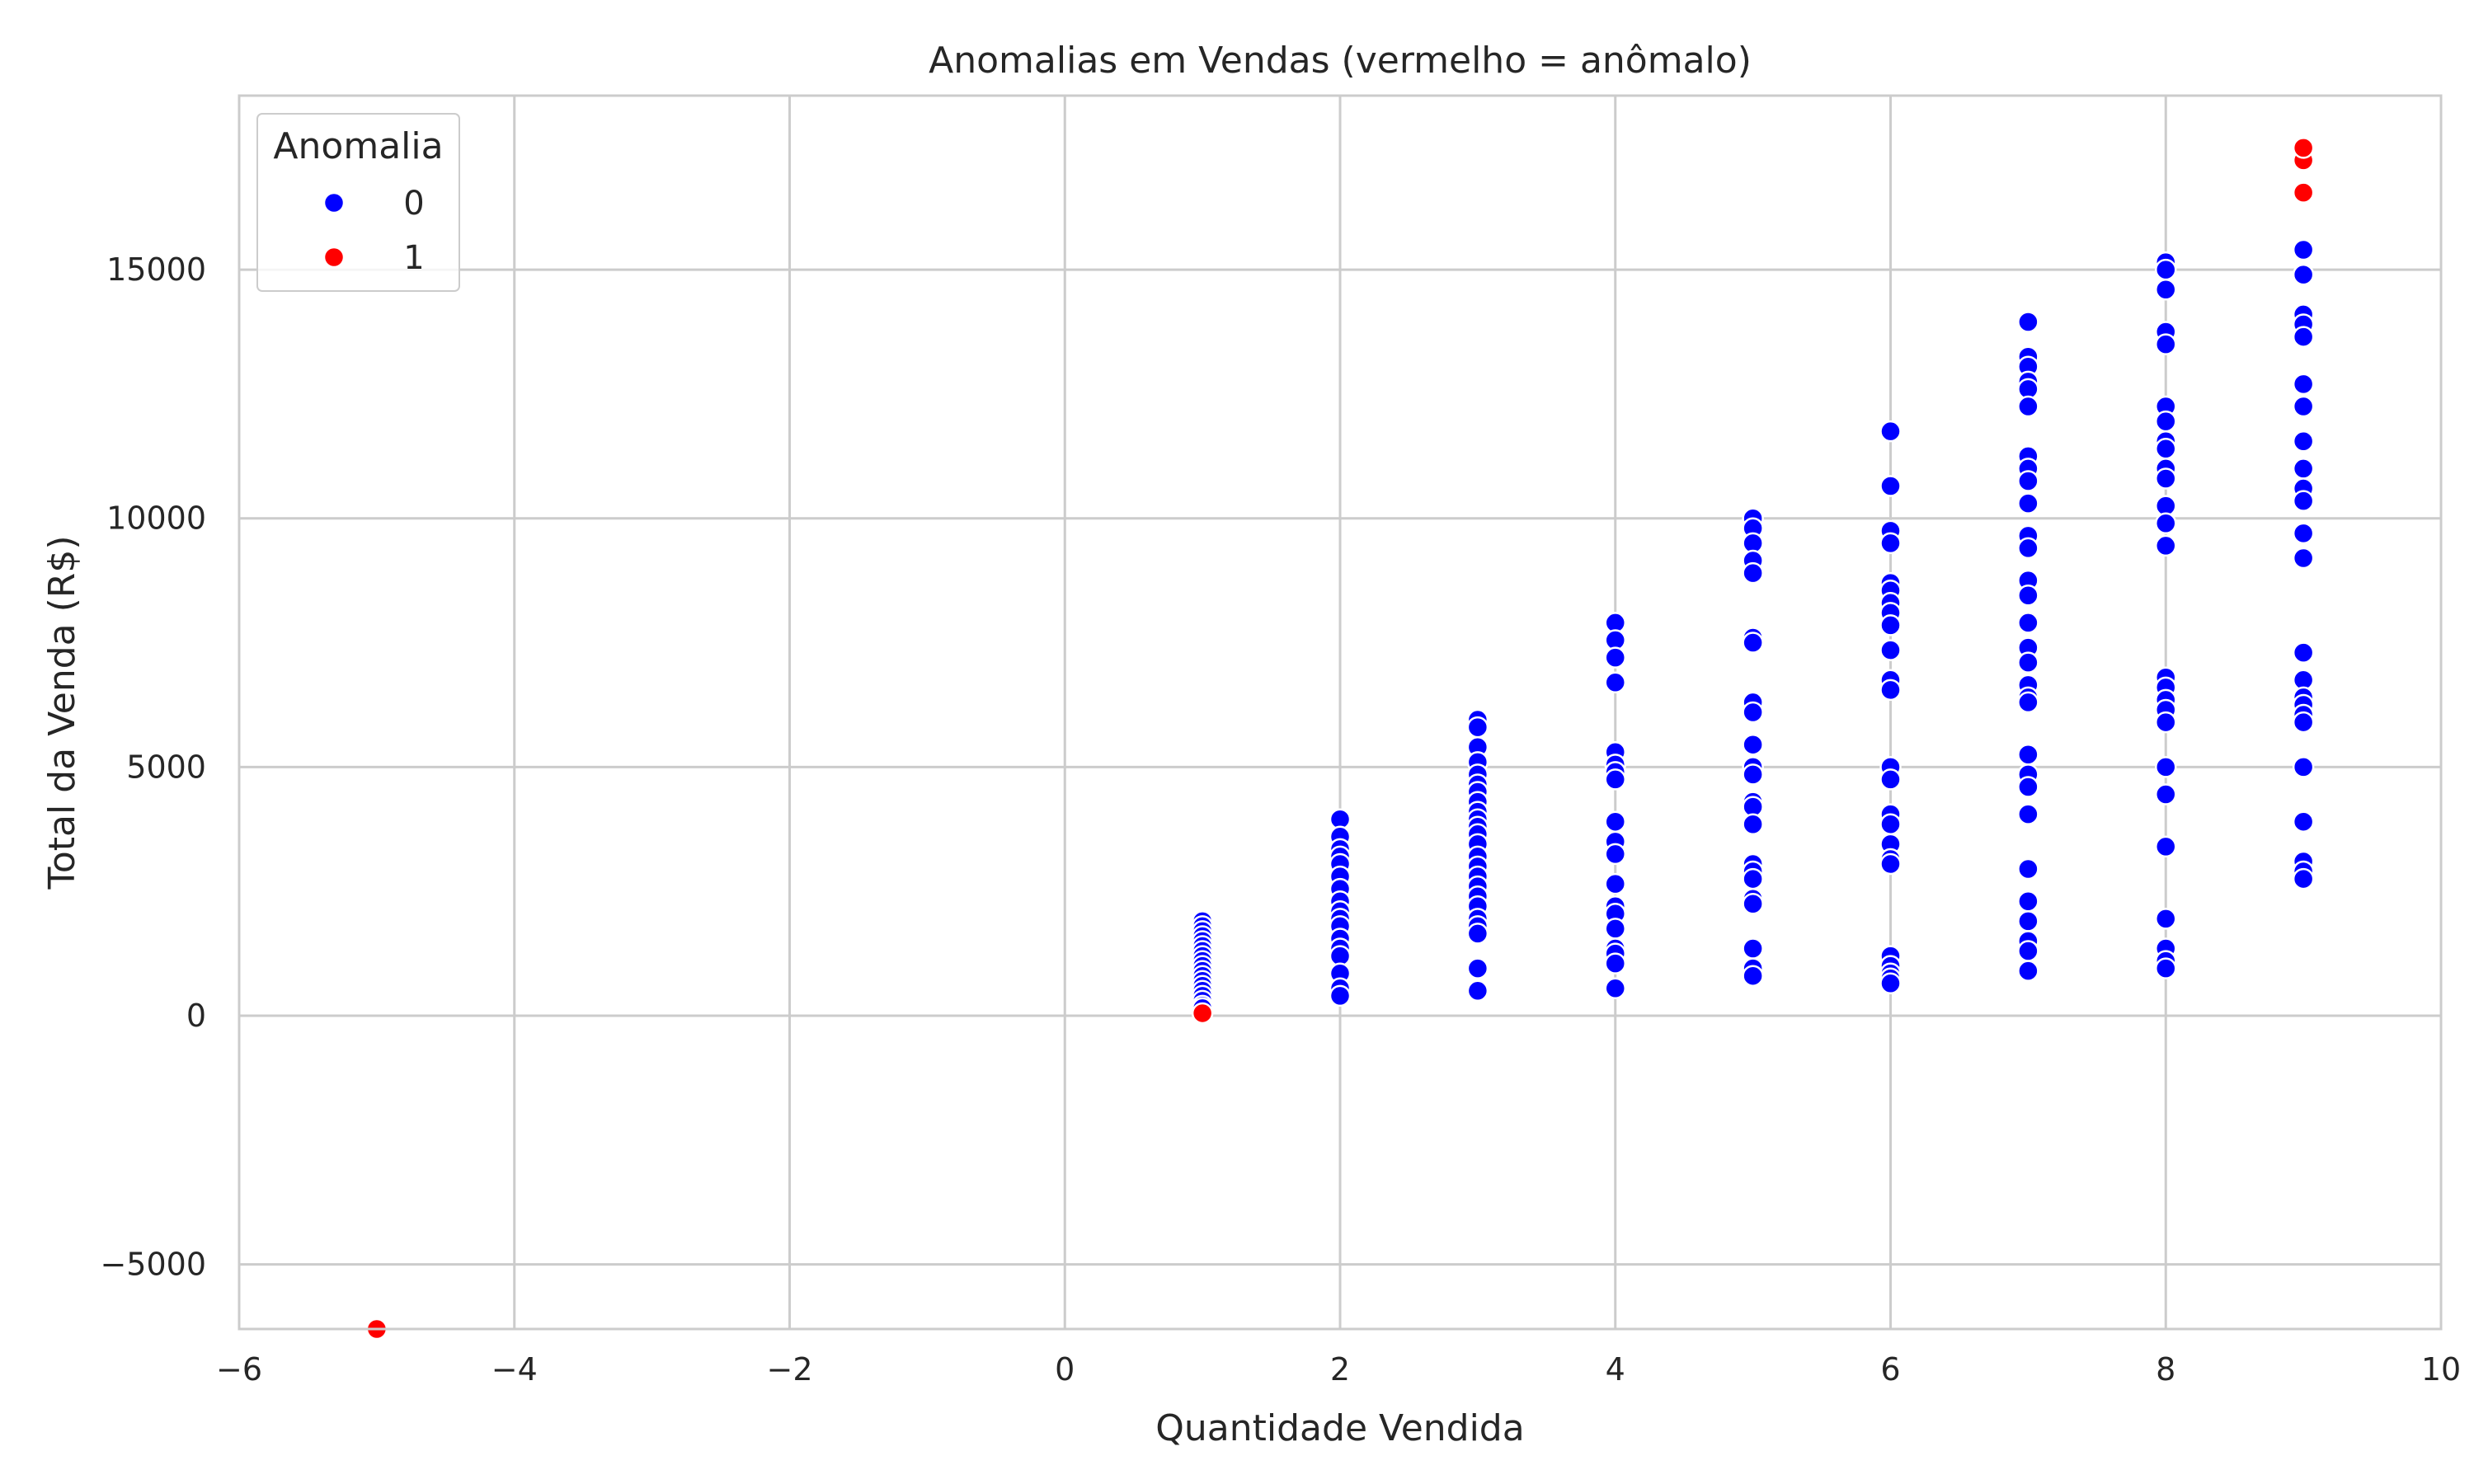  What do you see at coordinates (239, 1369) in the screenshot?
I see `x-tick-label: −6` at bounding box center [239, 1369].